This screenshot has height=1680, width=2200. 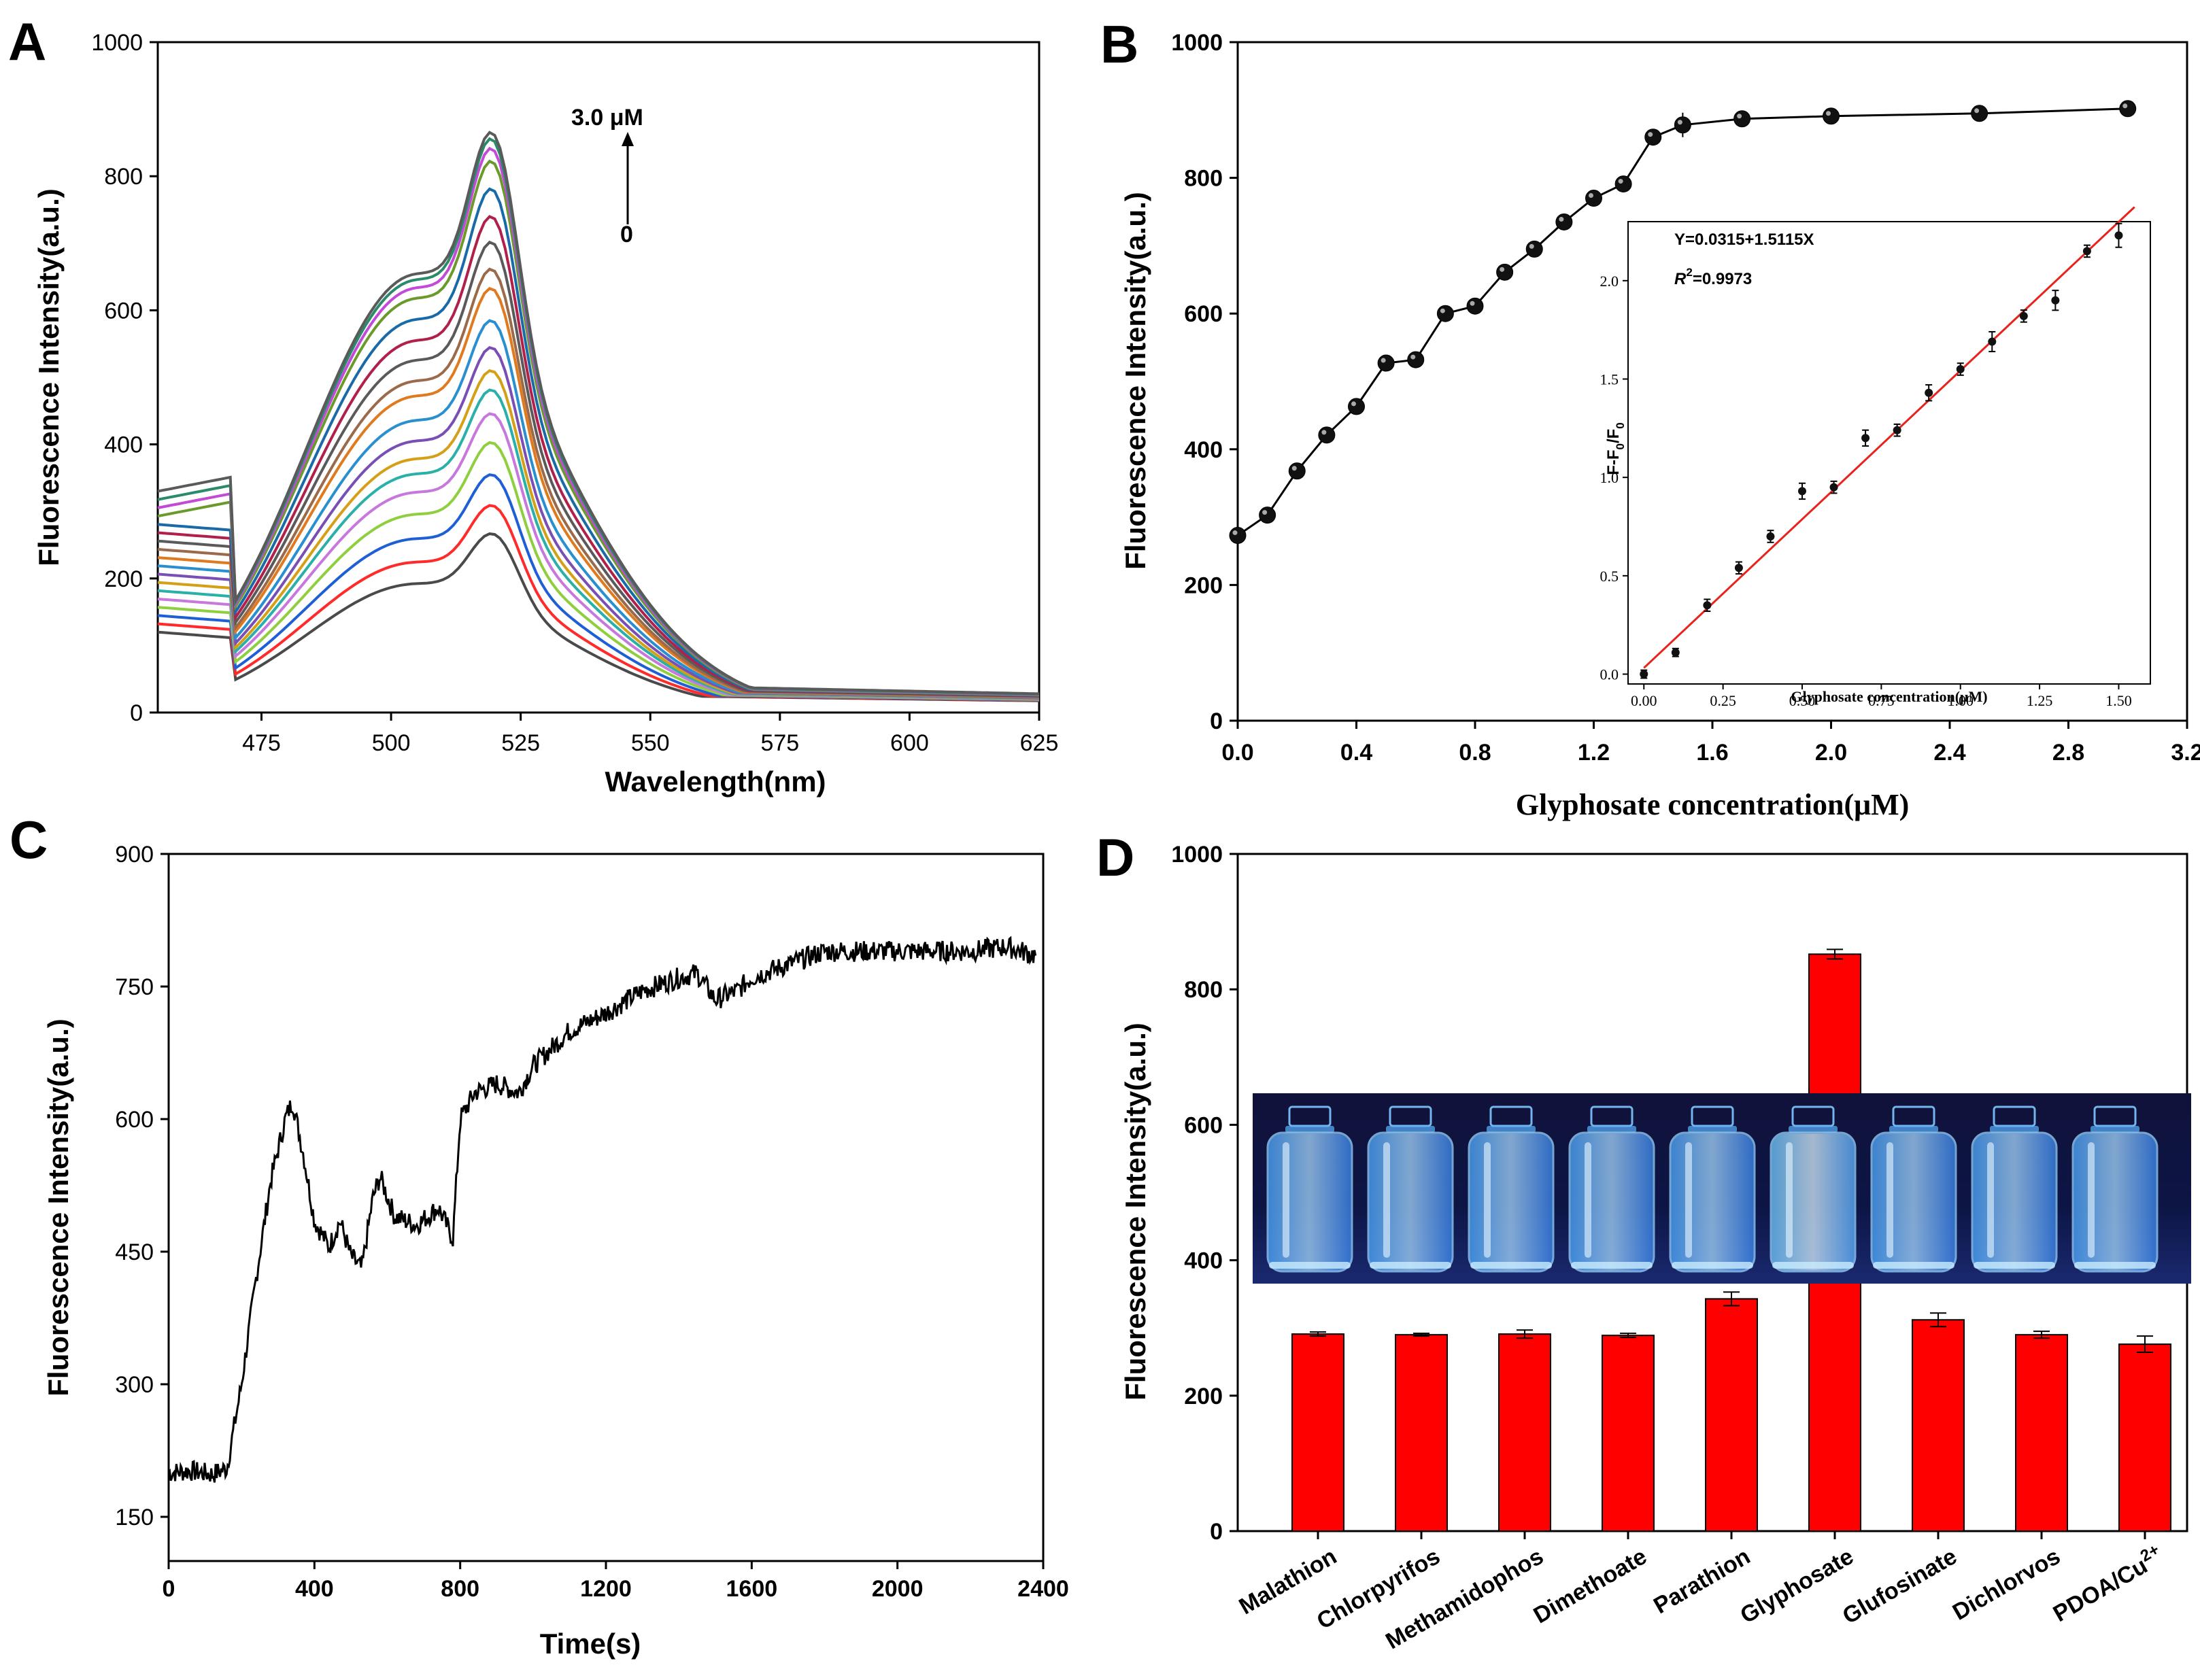 I want to click on panel-a-x-ticks: 475 500 525 550 575 600 625, so click(x=650, y=734).